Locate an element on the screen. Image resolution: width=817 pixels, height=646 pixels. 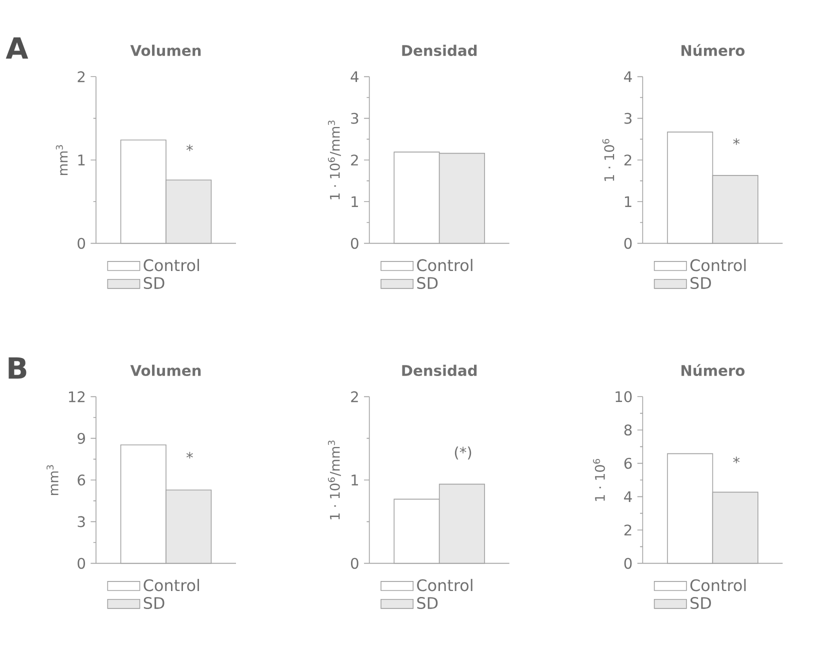
y-tick-label: 12 is located at coordinates (77, 396).